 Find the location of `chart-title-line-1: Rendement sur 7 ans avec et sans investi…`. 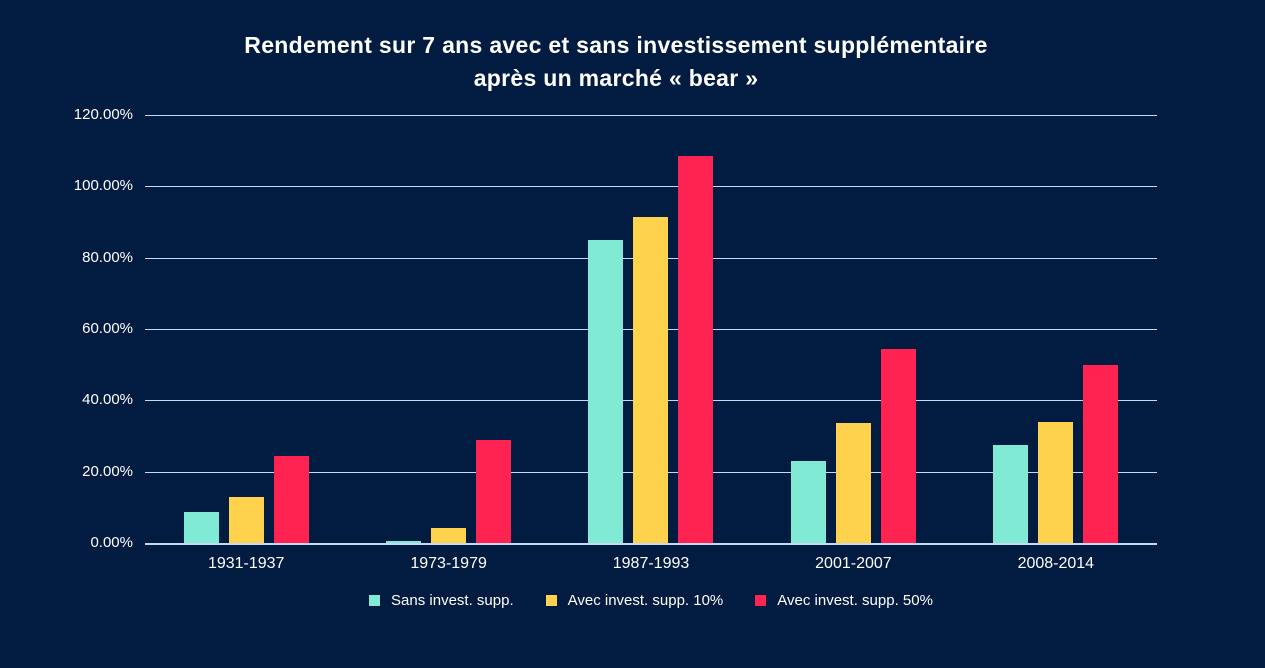

chart-title-line-1: Rendement sur 7 ans avec et sans investi… is located at coordinates (616, 45).